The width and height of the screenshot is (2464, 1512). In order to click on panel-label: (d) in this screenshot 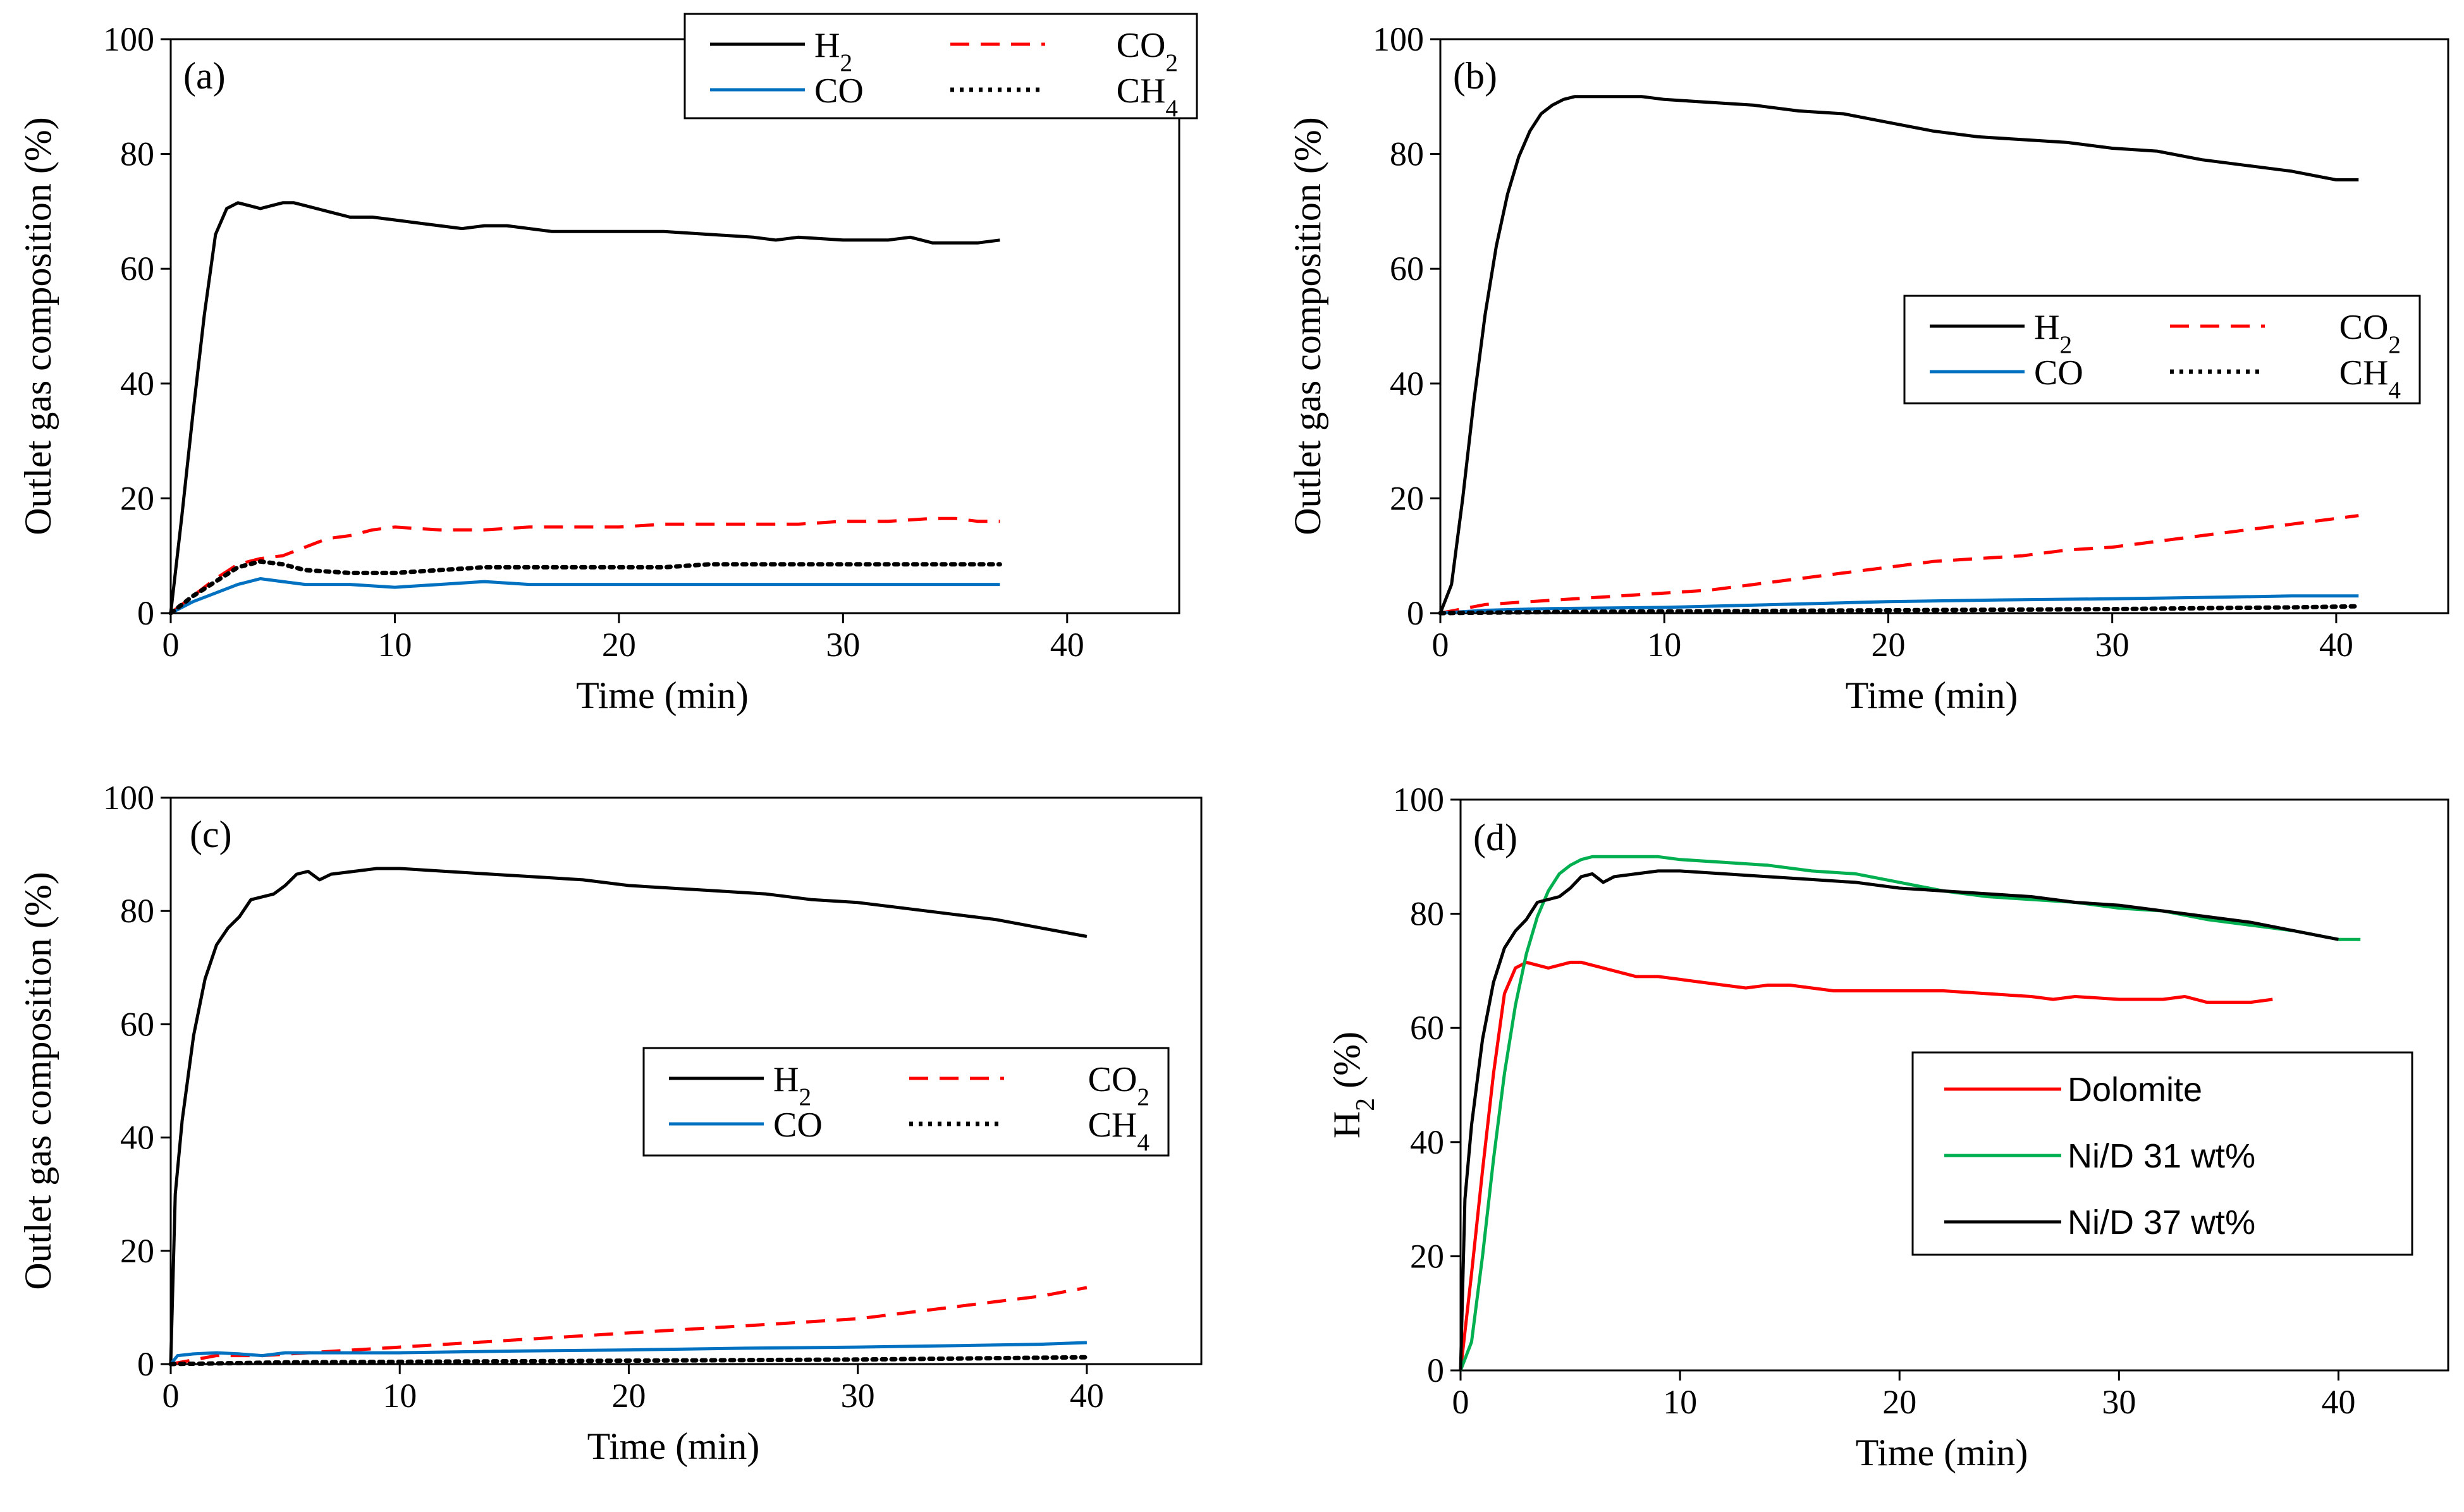, I will do `click(1495, 838)`.